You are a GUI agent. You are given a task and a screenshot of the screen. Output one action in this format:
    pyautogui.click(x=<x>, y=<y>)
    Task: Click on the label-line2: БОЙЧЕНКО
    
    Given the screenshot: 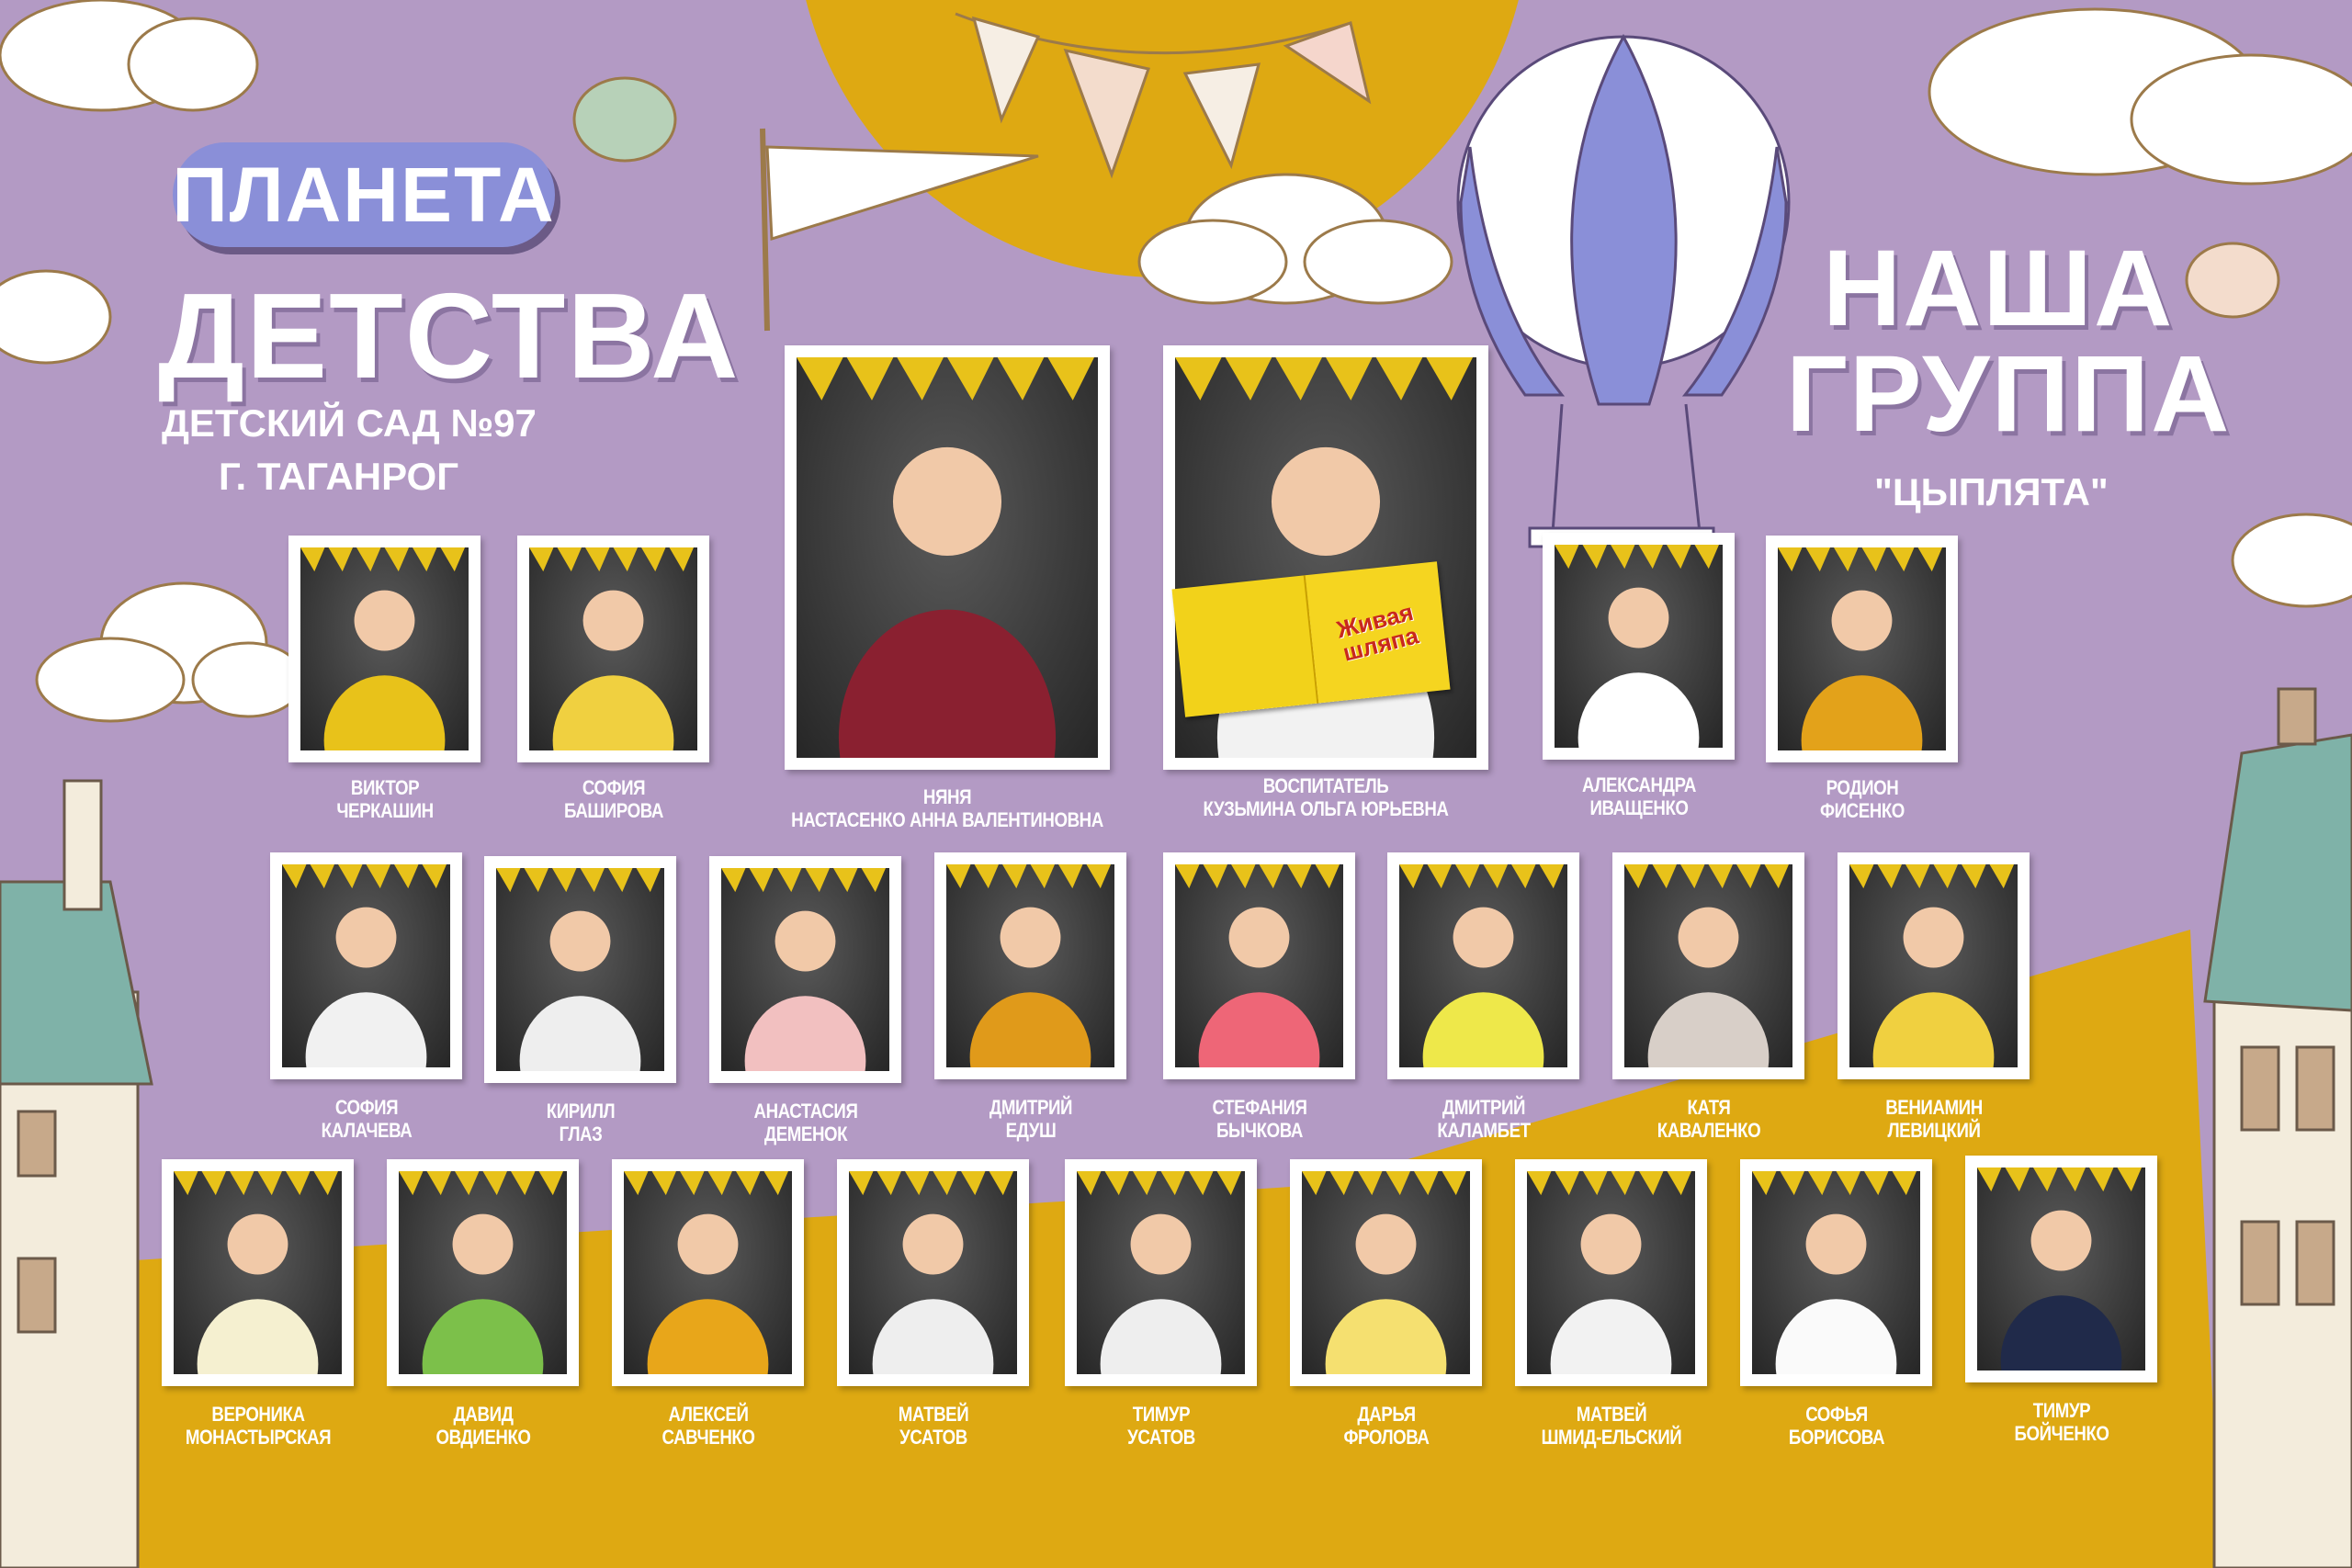 What is the action you would take?
    pyautogui.click(x=2061, y=1433)
    